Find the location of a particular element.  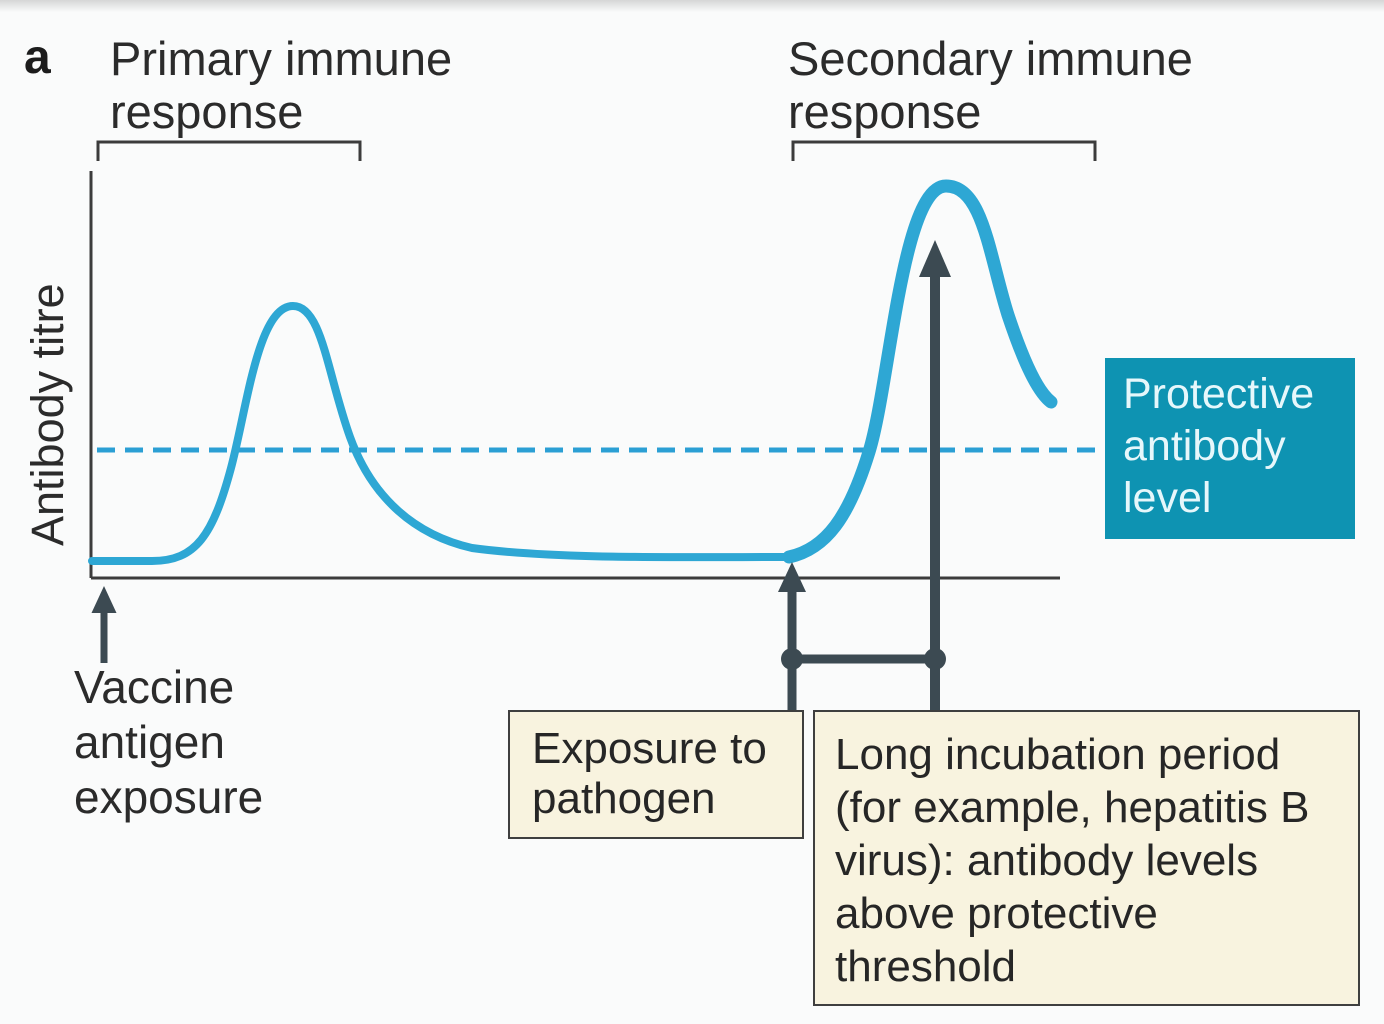

primary-response-label: Primary immune response is located at coordinates (281, 85).